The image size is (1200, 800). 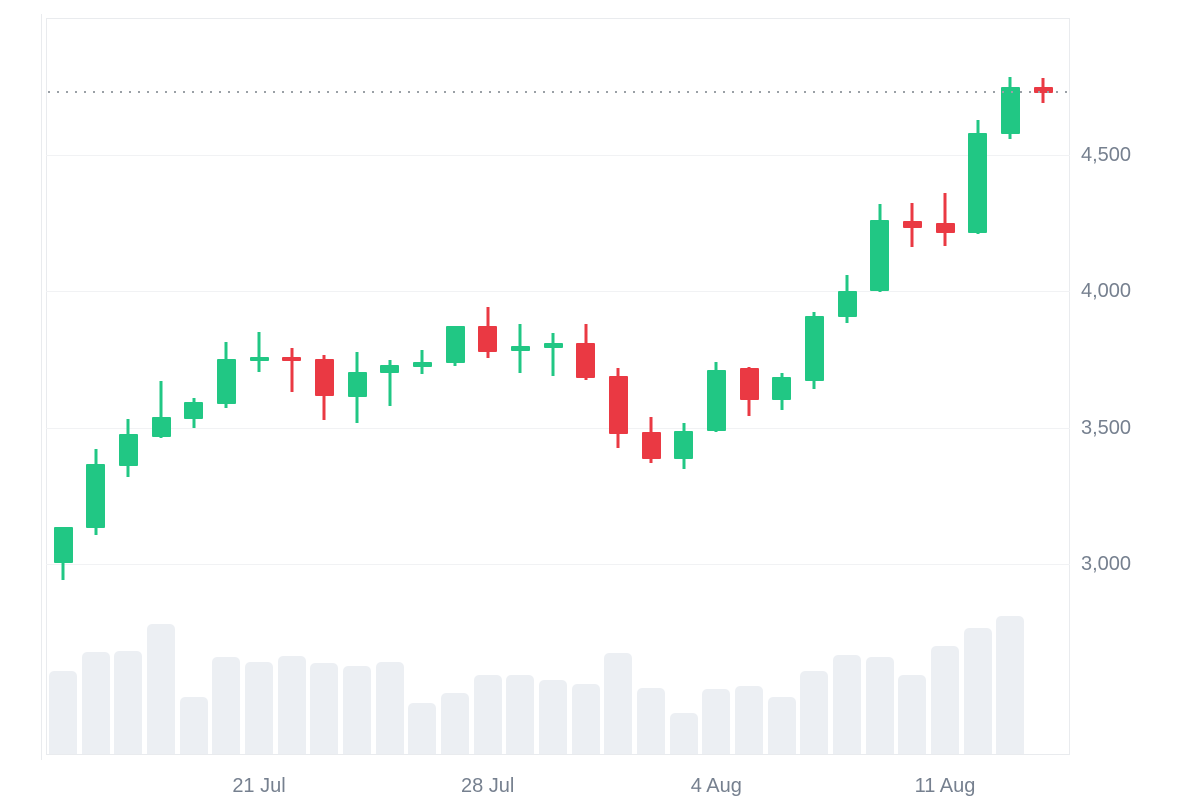 What do you see at coordinates (1106, 291) in the screenshot?
I see `y-axis-label: 4,000` at bounding box center [1106, 291].